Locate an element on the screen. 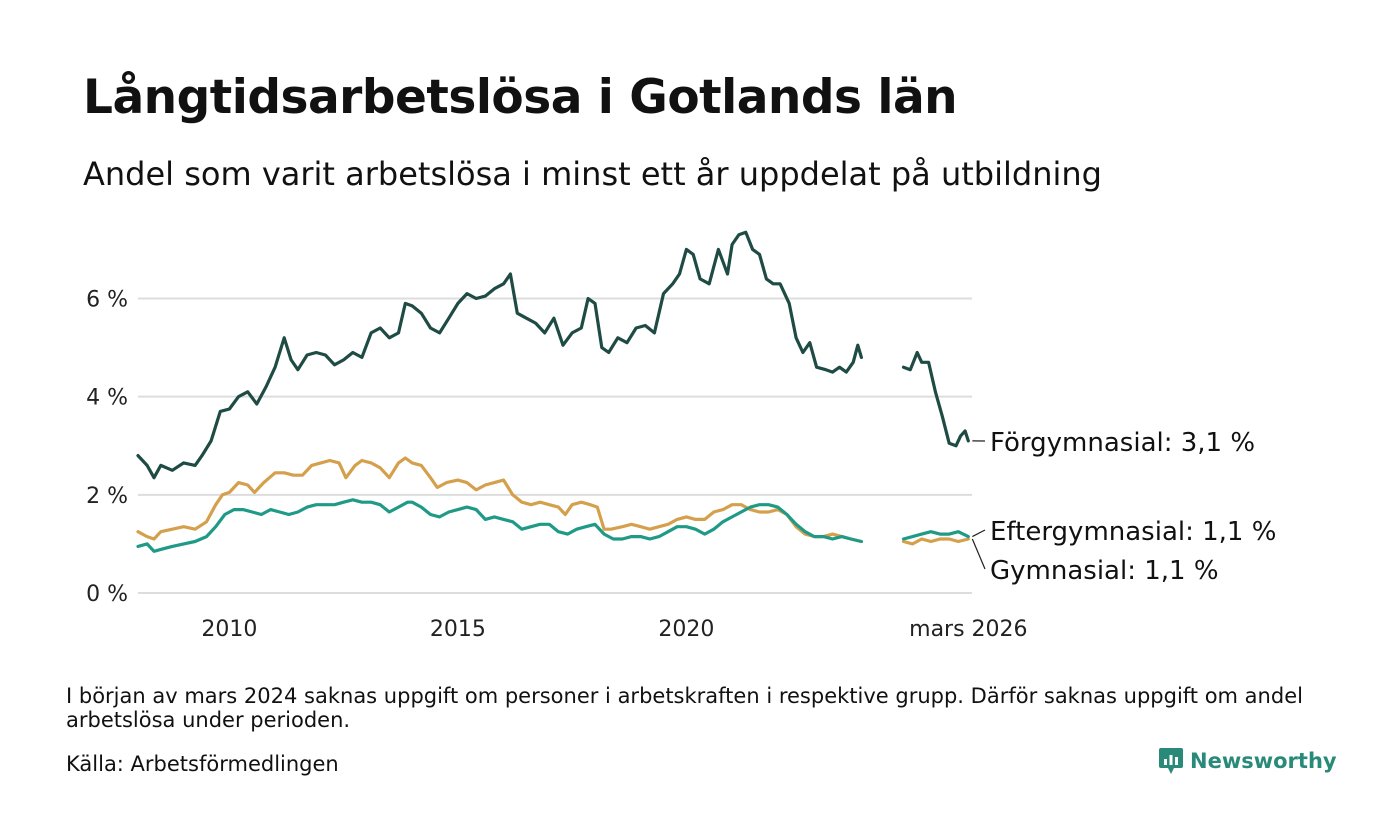 This screenshot has height=840, width=1400. y-tick-label: 0 % is located at coordinates (107, 594).